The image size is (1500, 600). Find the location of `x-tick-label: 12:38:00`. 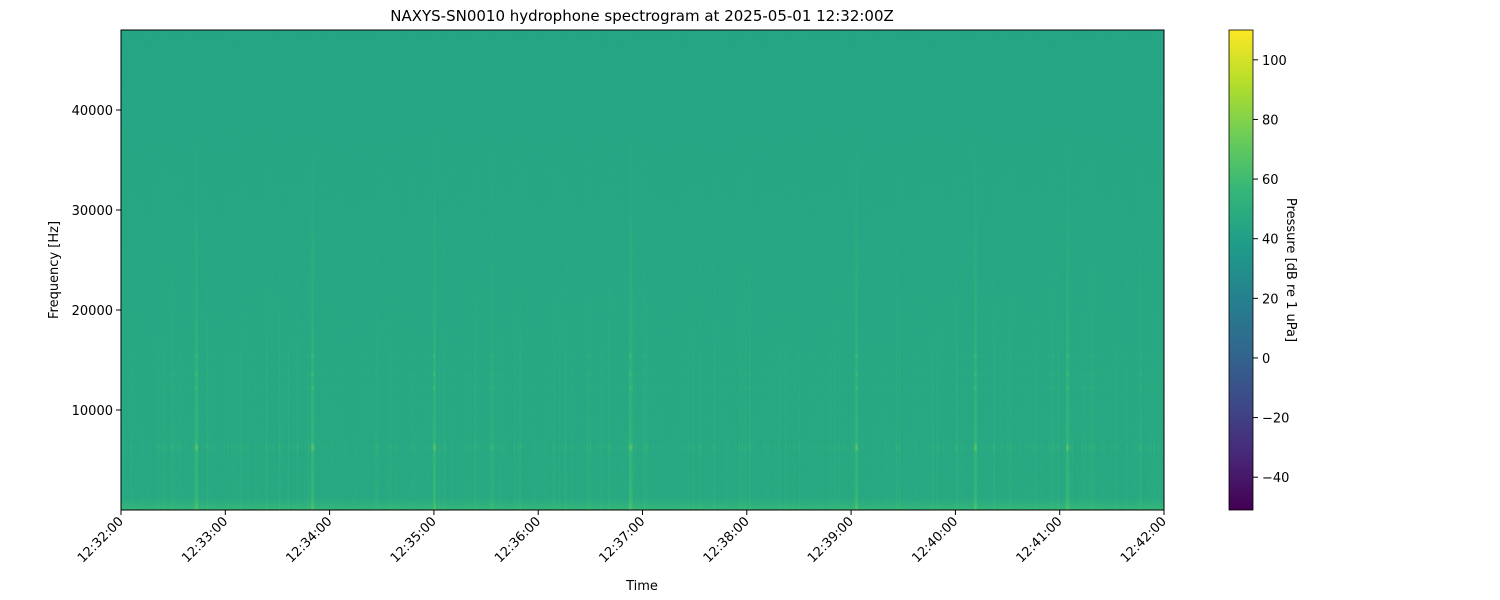

x-tick-label: 12:38:00 is located at coordinates (727, 540).